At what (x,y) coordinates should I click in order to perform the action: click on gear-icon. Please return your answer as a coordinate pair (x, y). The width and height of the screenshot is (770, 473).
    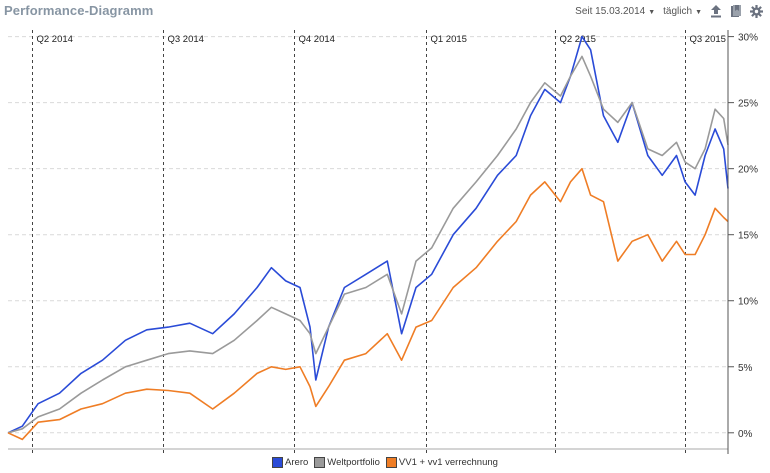
    Looking at the image, I should click on (756, 11).